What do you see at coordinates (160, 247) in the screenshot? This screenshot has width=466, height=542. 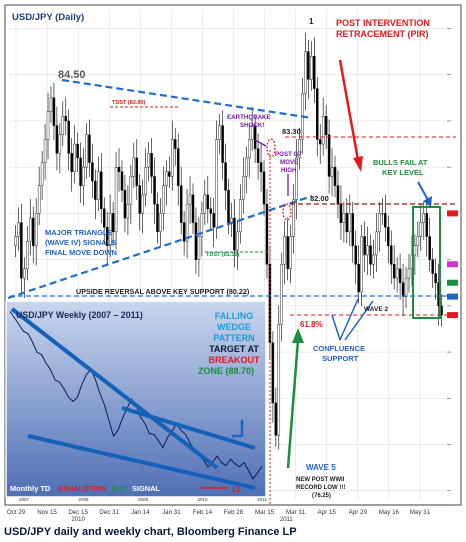 I see `triangle-lower-trendline` at bounding box center [160, 247].